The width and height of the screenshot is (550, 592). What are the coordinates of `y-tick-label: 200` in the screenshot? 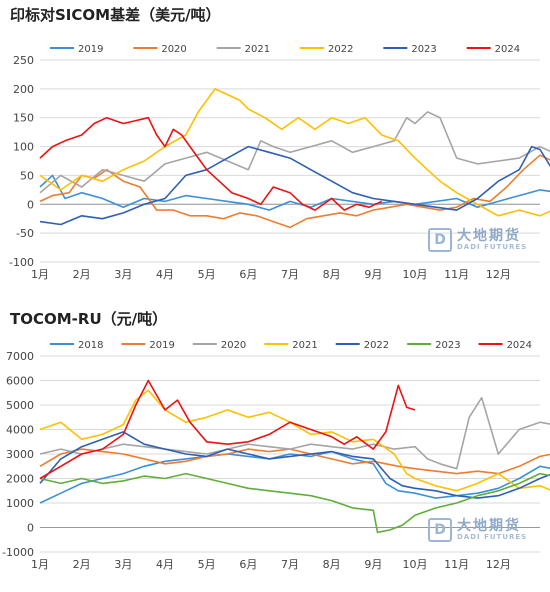 It's located at (23, 89).